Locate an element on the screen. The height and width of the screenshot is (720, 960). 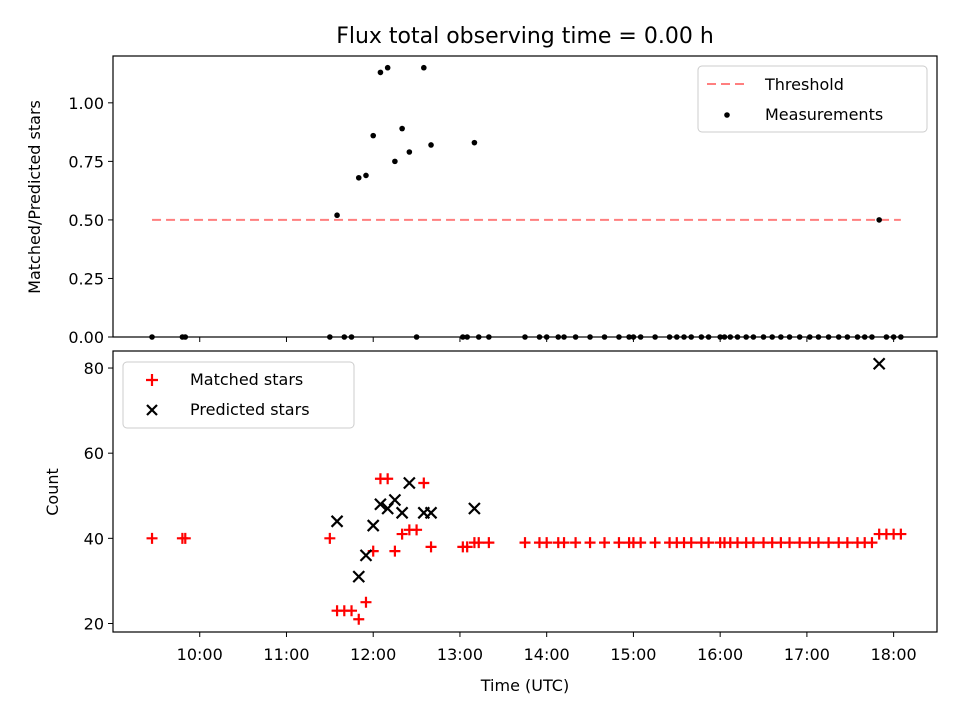
bottom-x-axis-label: Time (UTC) is located at coordinates (524, 685).